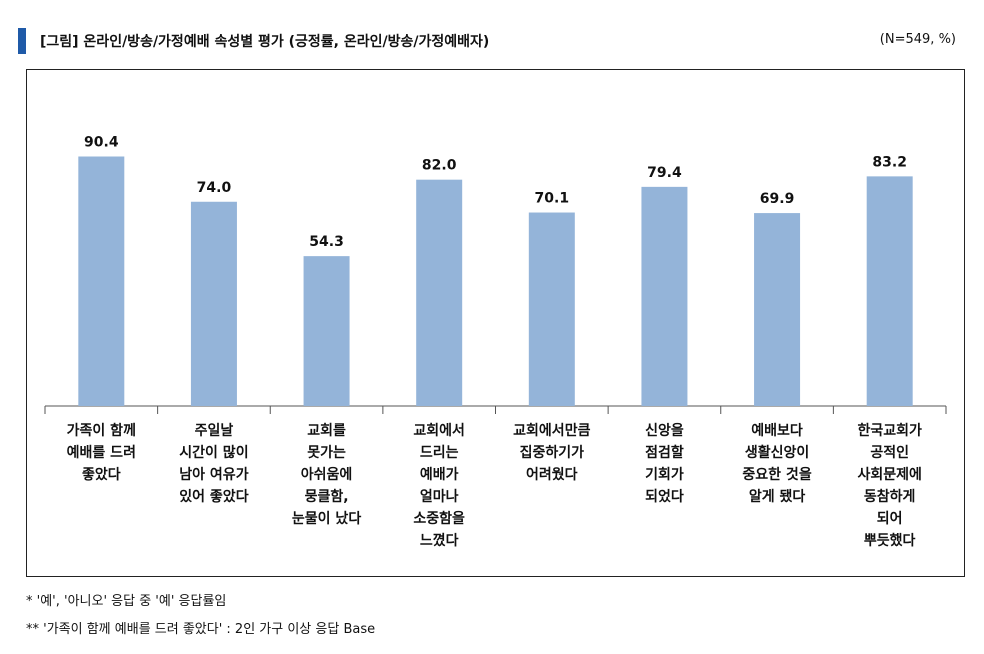  What do you see at coordinates (777, 452) in the screenshot?
I see `category-label-line: 생활신앙이` at bounding box center [777, 452].